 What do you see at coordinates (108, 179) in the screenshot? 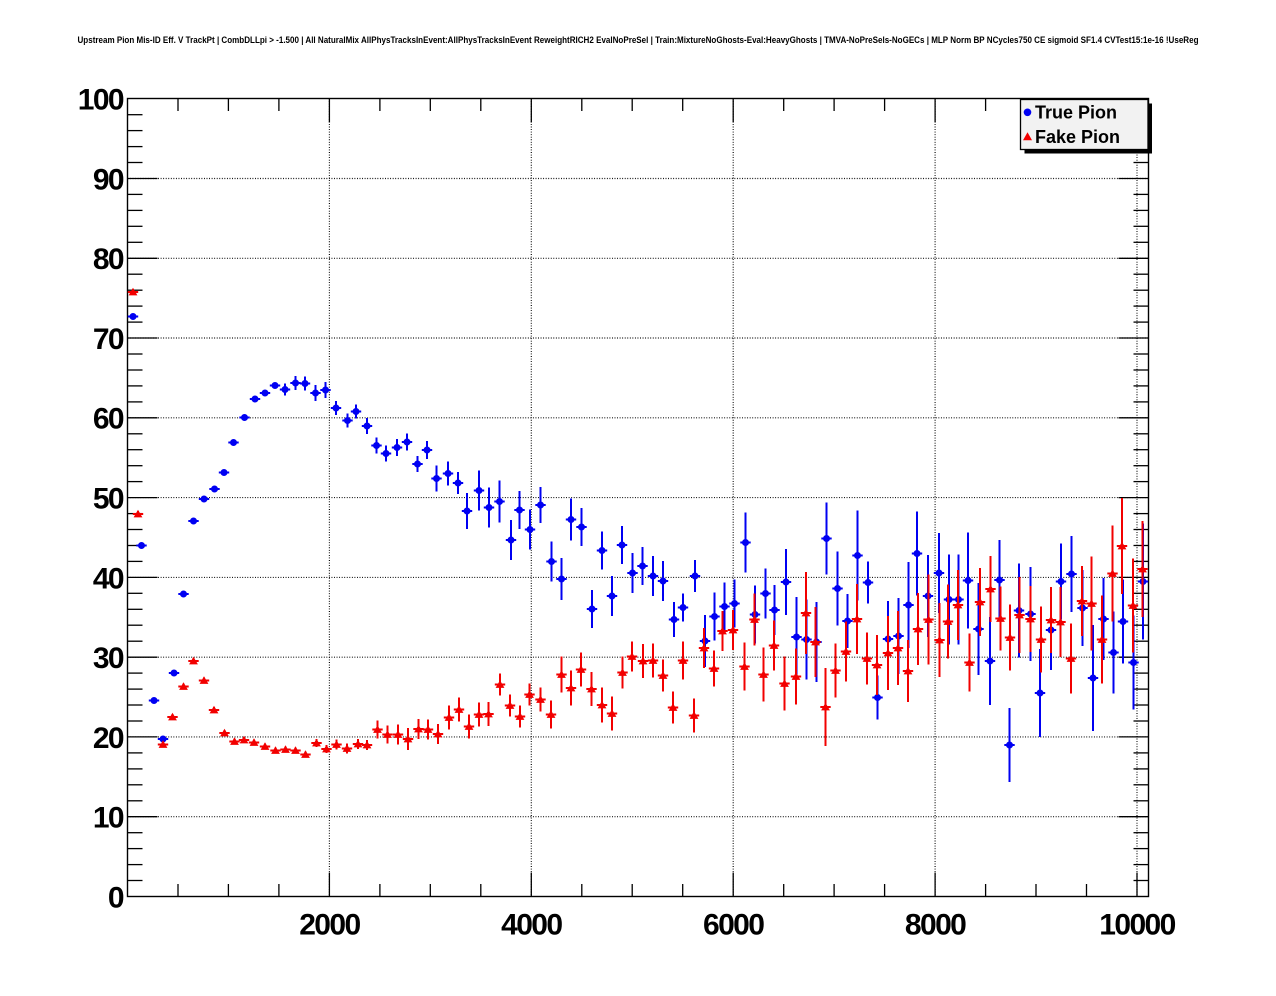
I see `svg-text: 90` at bounding box center [108, 179].